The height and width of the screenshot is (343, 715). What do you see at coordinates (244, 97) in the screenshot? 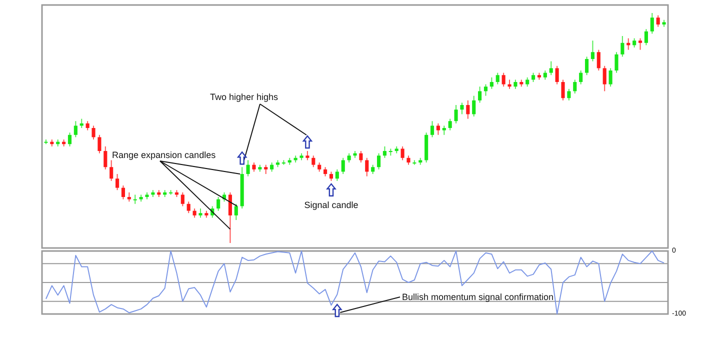
I see `annotation: Two higher highs` at bounding box center [244, 97].